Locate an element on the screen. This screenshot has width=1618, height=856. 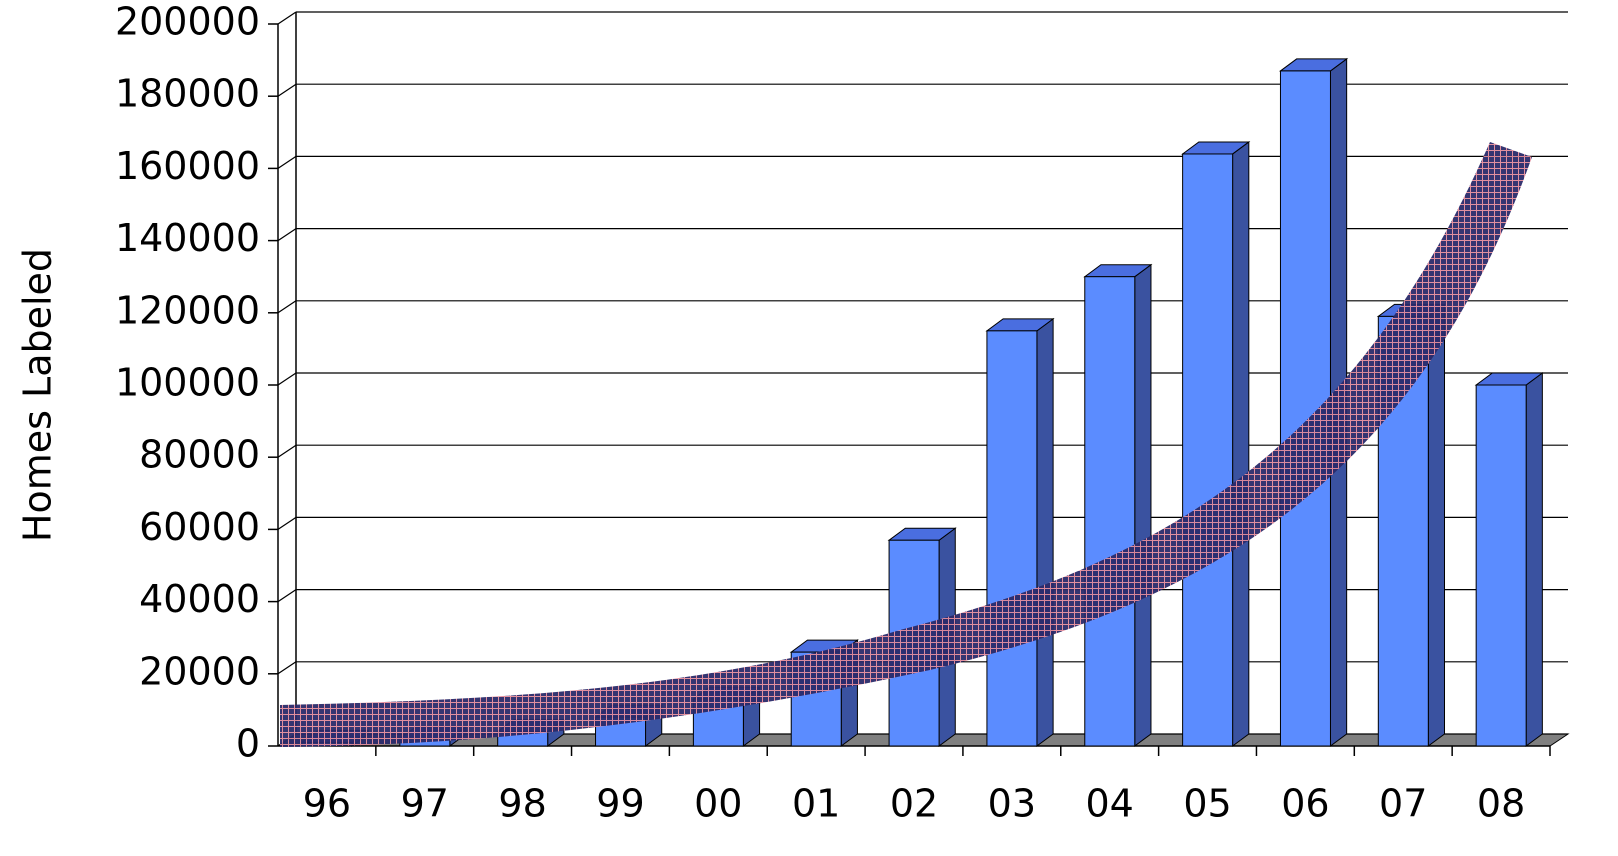
x-tick-label: 03 is located at coordinates (1012, 804).